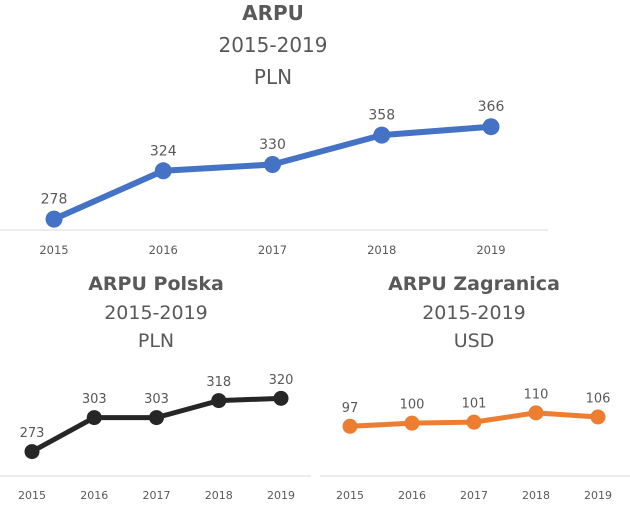  What do you see at coordinates (474, 404) in the screenshot?
I see `data-label: 101` at bounding box center [474, 404].